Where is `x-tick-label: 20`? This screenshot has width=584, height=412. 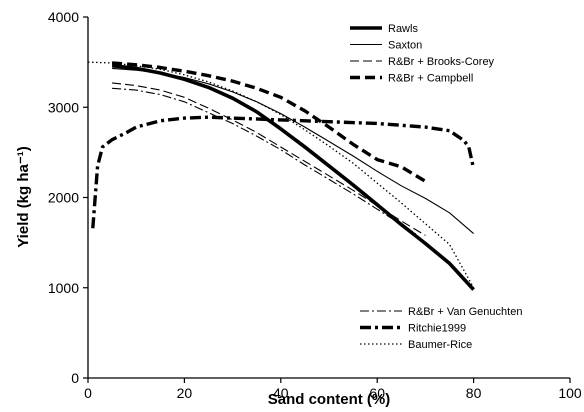 x-tick-label: 20 is located at coordinates (185, 393).